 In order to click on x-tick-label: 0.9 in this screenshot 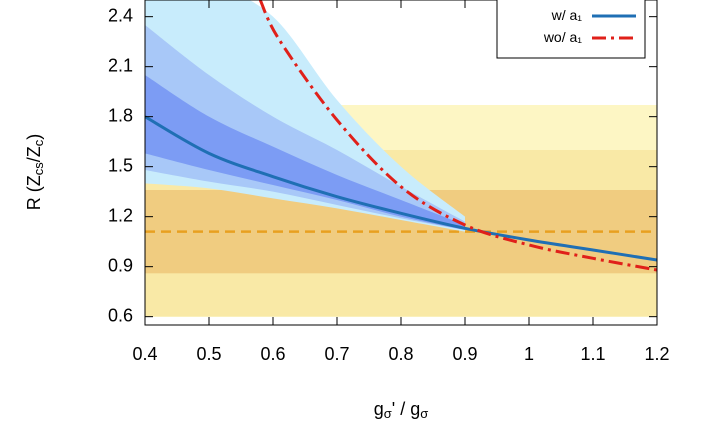, I will do `click(464, 354)`.